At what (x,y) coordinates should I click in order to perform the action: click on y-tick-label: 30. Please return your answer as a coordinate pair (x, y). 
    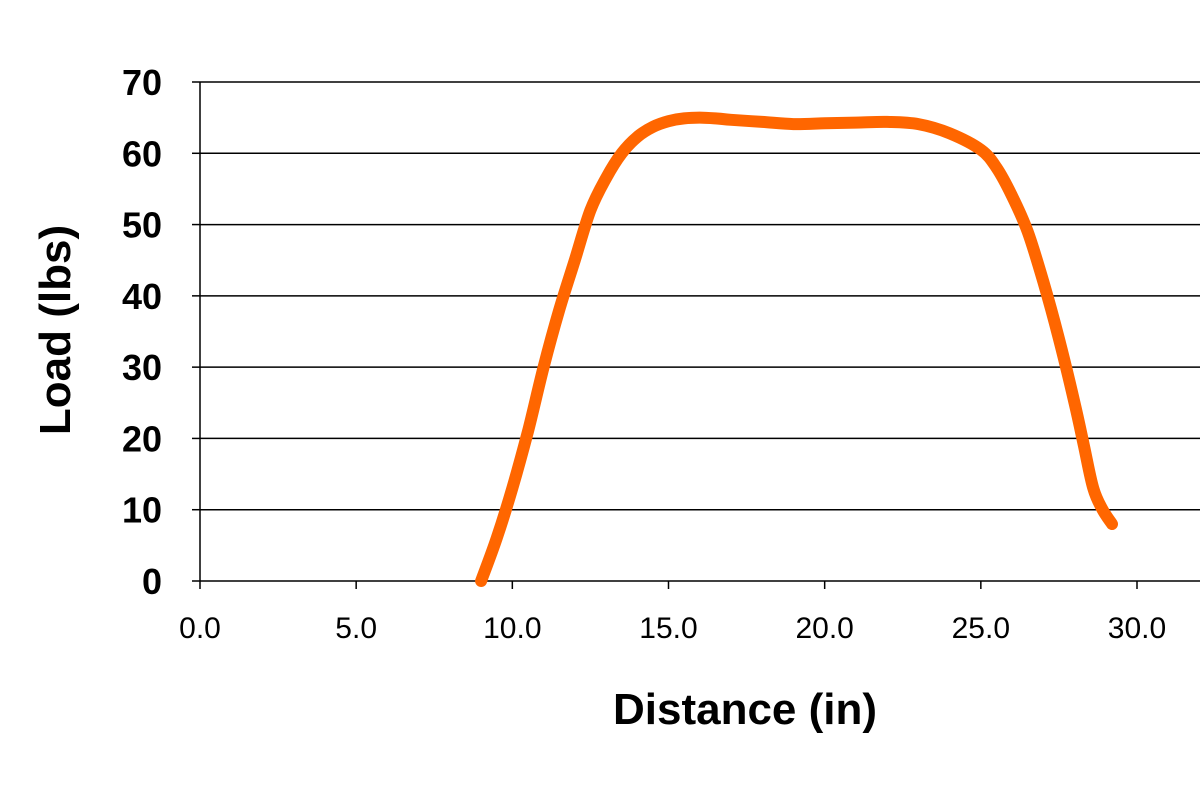
    Looking at the image, I should click on (142, 367).